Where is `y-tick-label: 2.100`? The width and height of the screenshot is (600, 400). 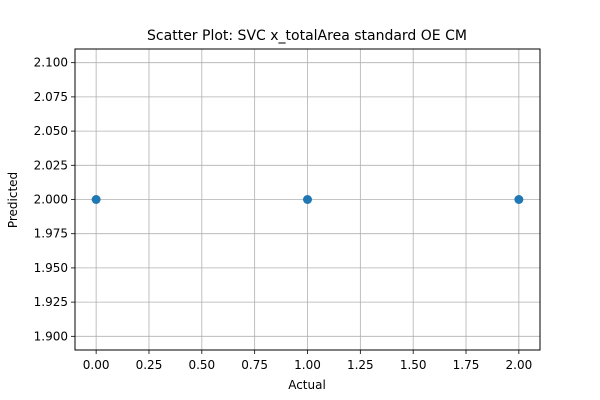 y-tick-label: 2.100 is located at coordinates (51, 63).